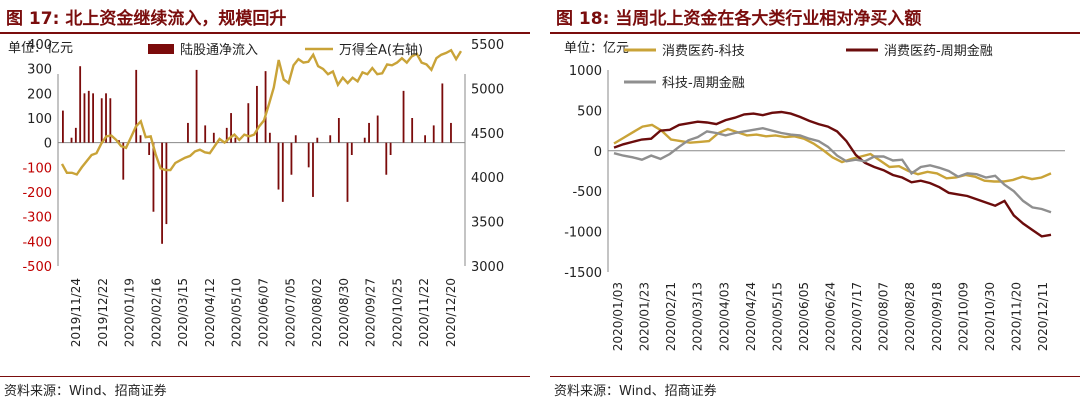 Image resolution: width=1080 pixels, height=405 pixels. What do you see at coordinates (583, 273) in the screenshot?
I see `figure-18-y-tick: -1500` at bounding box center [583, 273].